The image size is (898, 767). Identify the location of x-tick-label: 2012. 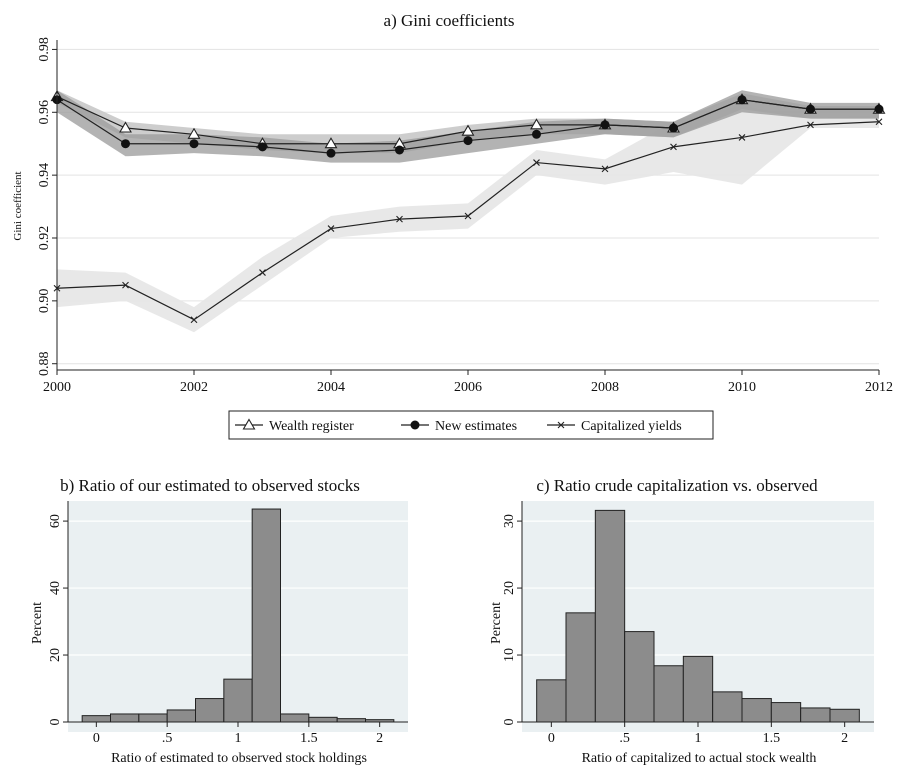
(879, 387).